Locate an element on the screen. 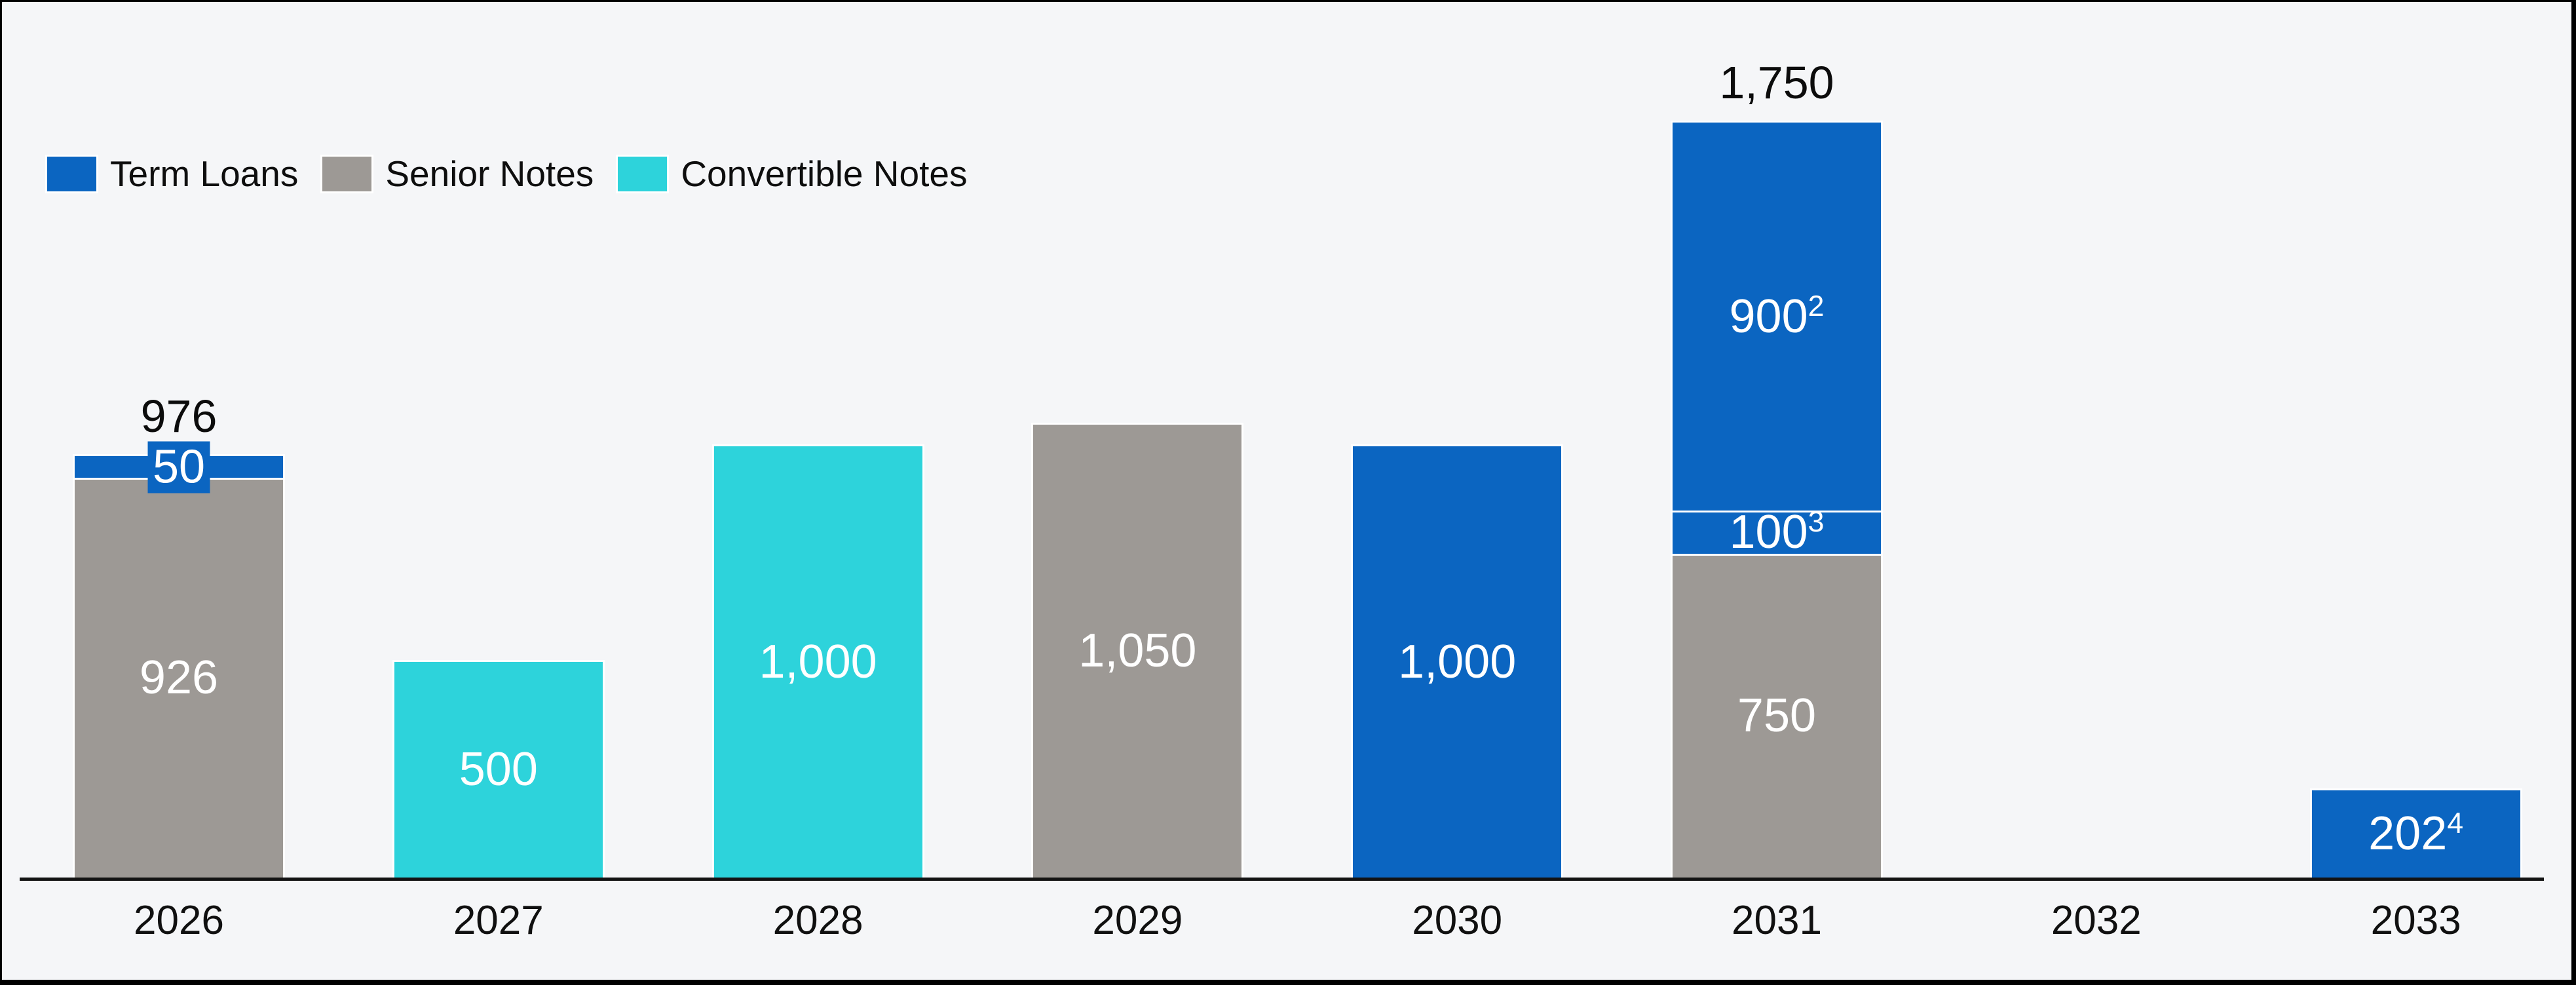 The width and height of the screenshot is (2576, 985). bar-segment-callout-label: 50 is located at coordinates (178, 467).